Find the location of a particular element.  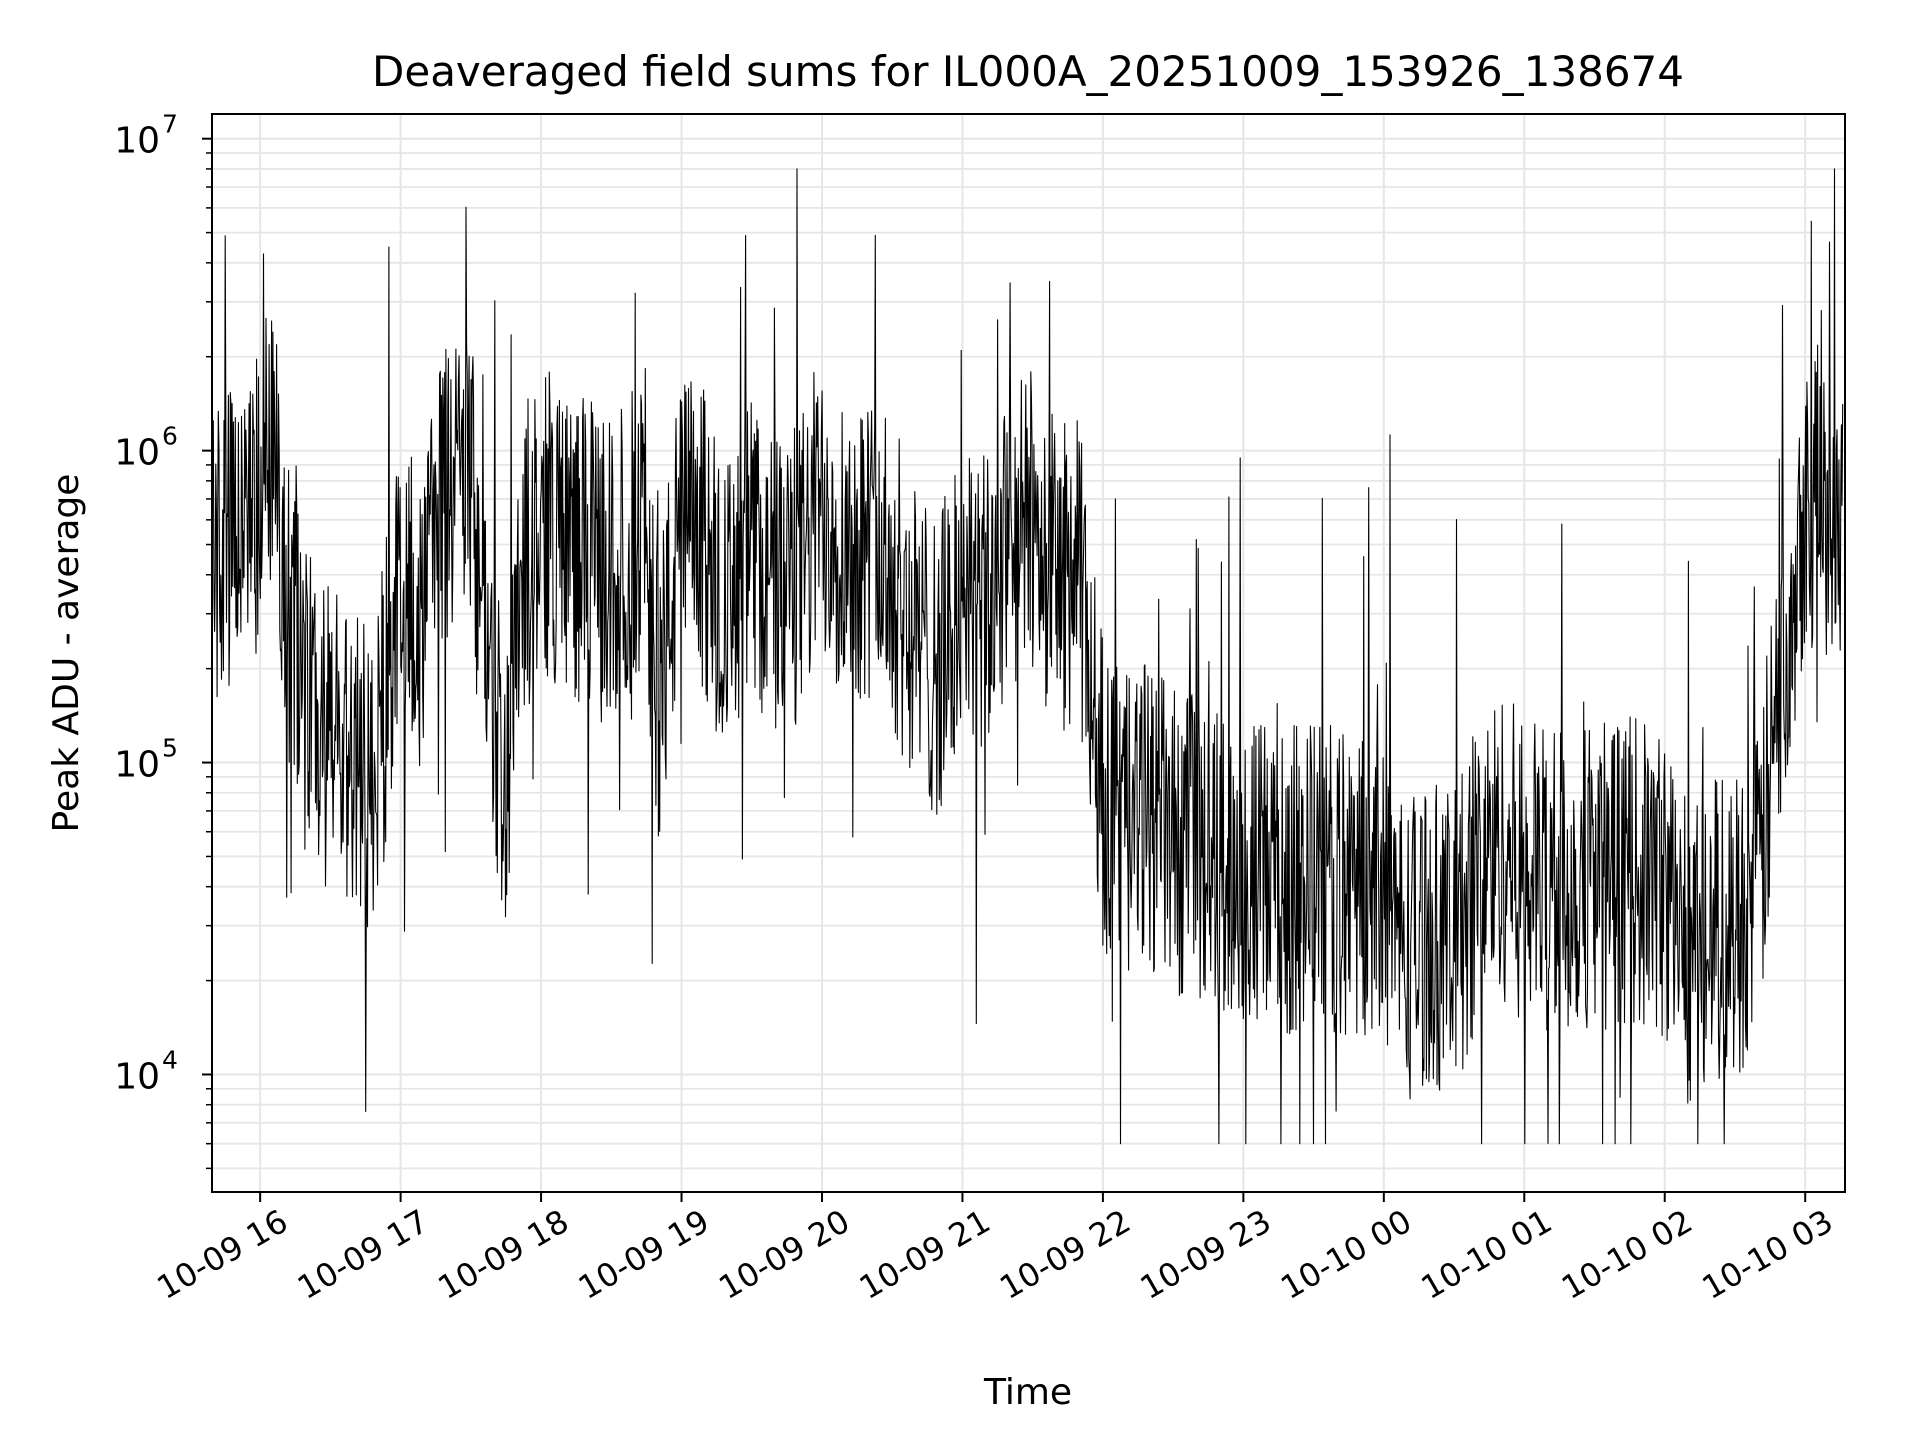

x-tick-label: 10-09 17 is located at coordinates (363, 1254).